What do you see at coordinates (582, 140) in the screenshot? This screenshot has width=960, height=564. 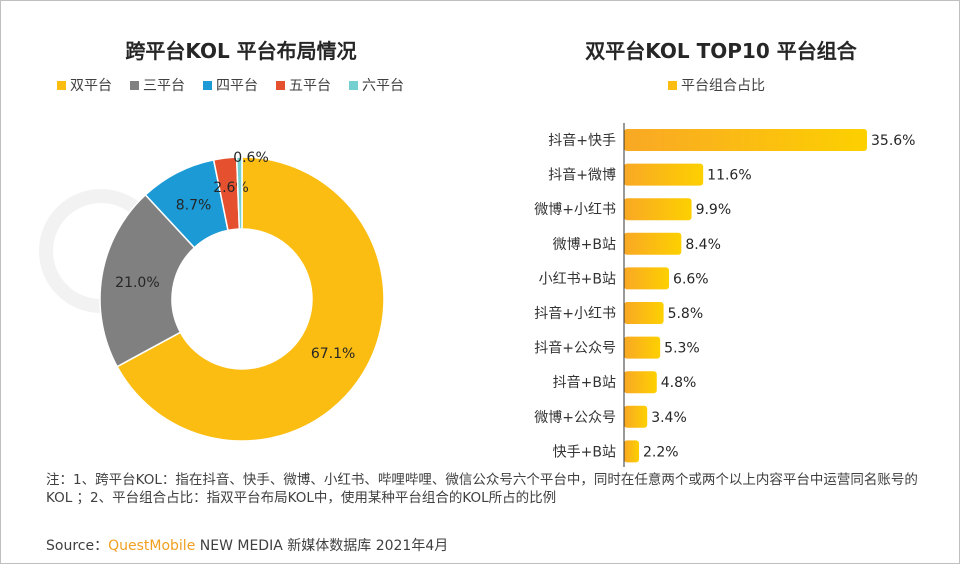 I see `bar-category-0: 抖音+快手` at bounding box center [582, 140].